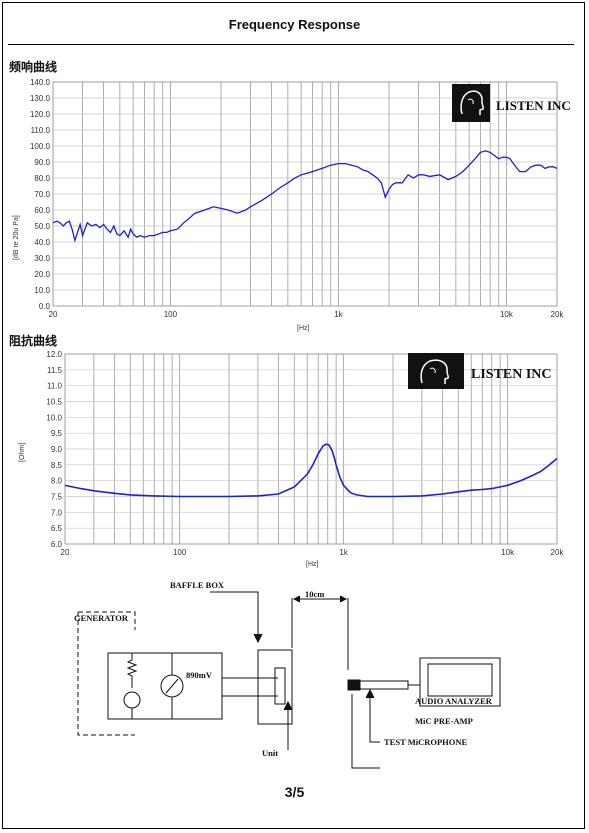  What do you see at coordinates (343, 552) in the screenshot?
I see `imp-x-tick-label: 1k` at bounding box center [343, 552].